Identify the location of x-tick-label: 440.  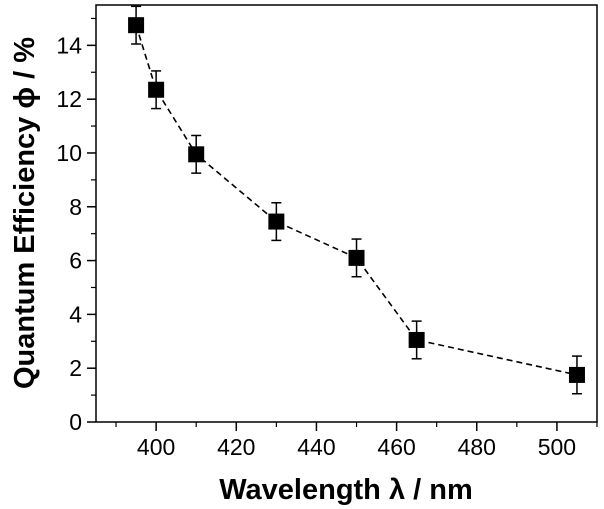
(316, 447).